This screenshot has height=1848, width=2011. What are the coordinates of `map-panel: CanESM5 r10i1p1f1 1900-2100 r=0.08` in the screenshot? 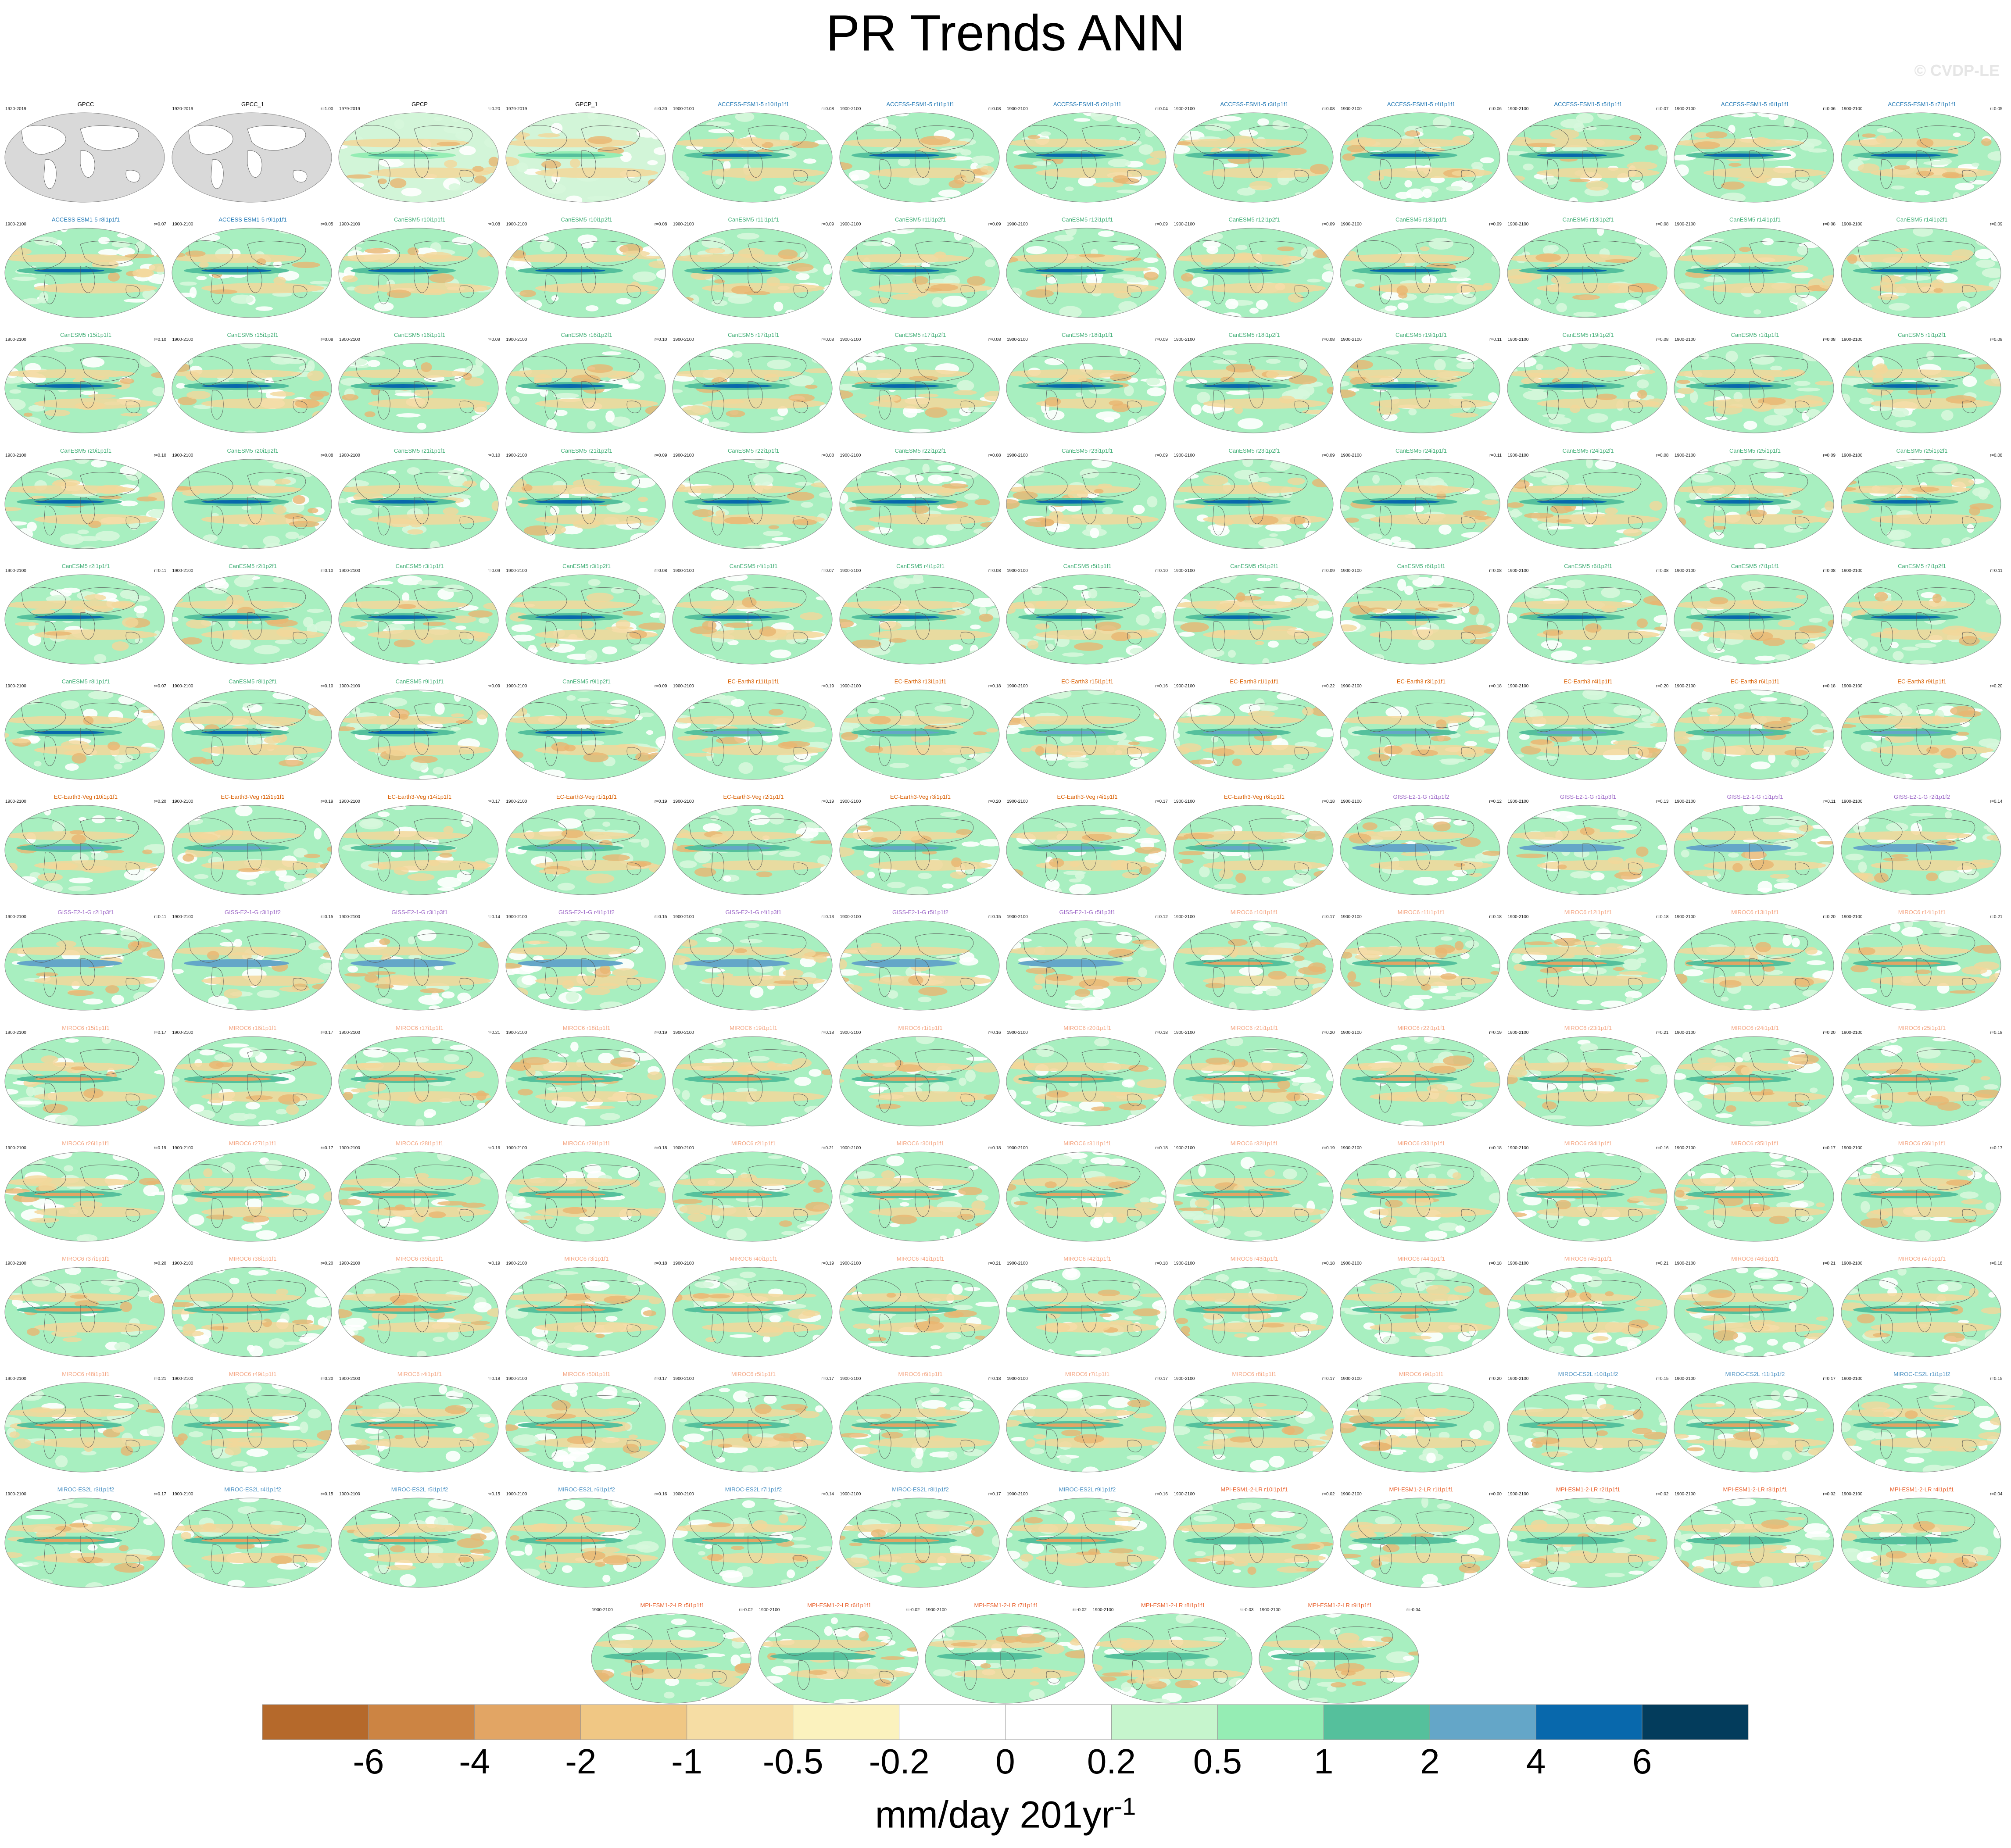 It's located at (420, 273).